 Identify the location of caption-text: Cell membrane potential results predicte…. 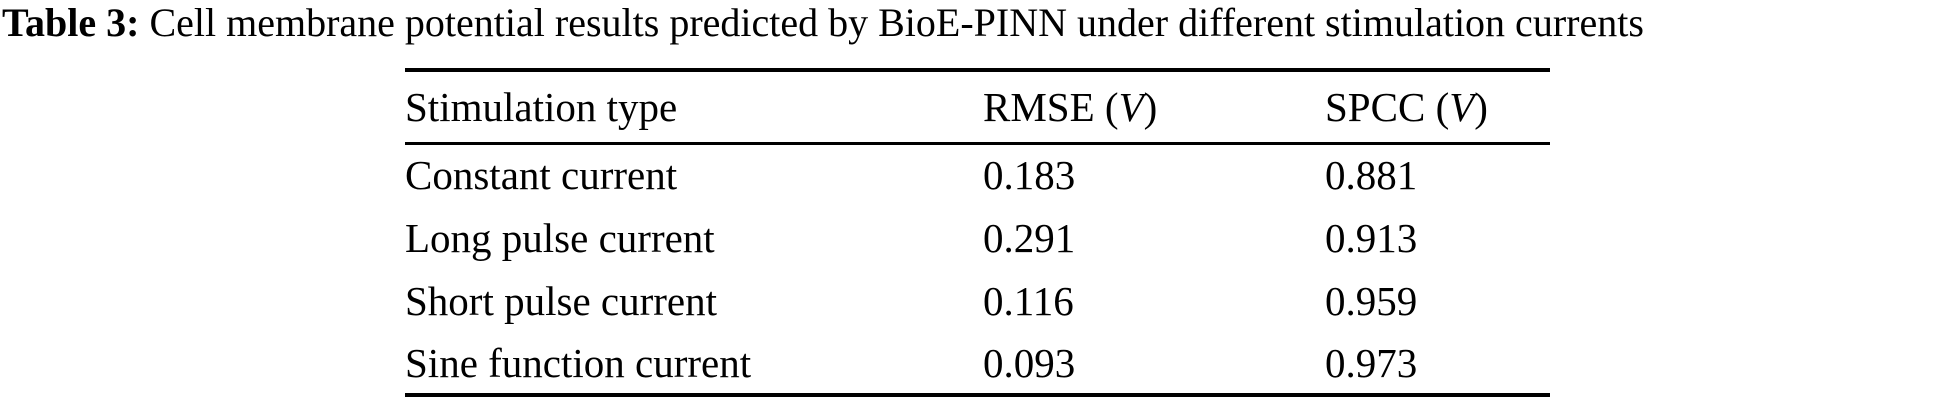
(891, 22).